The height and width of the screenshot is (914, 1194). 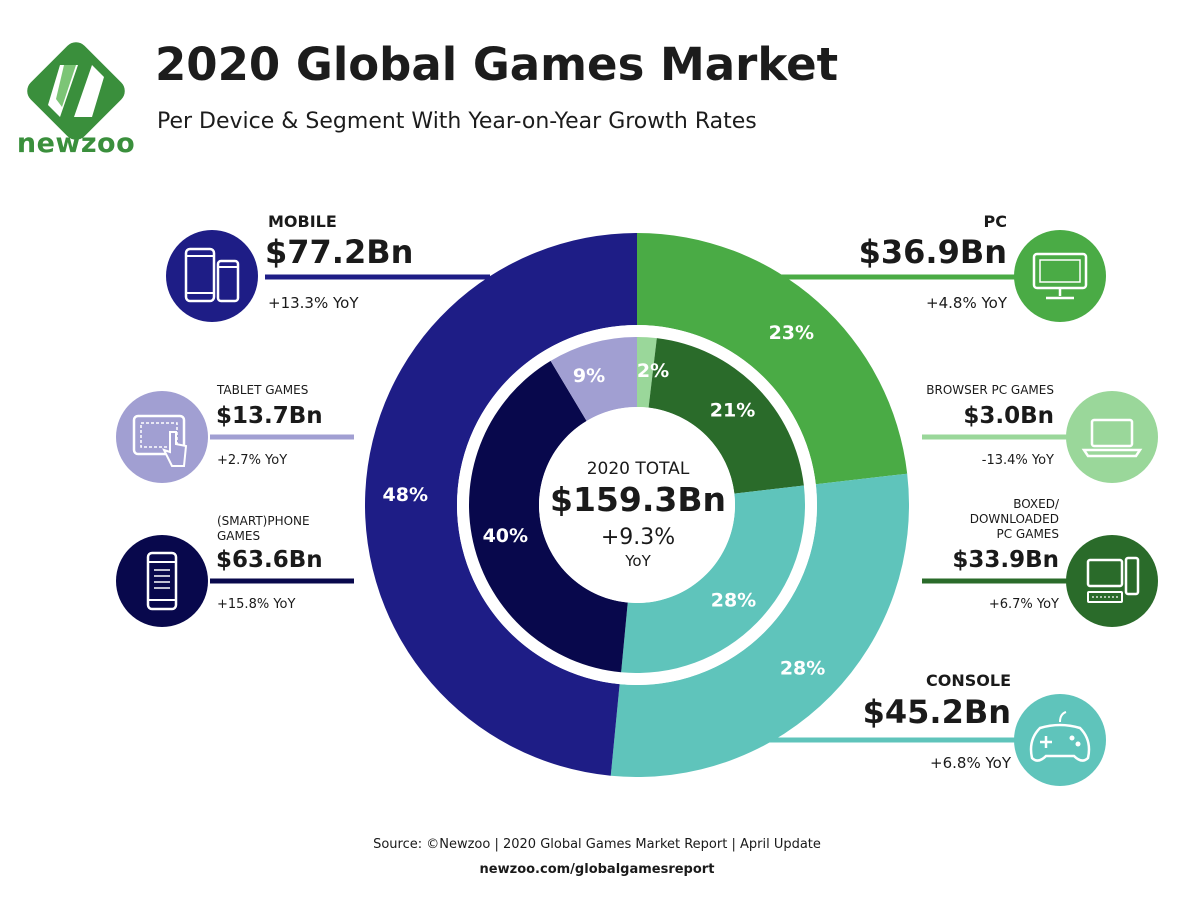 What do you see at coordinates (713, 579) in the screenshot?
I see `inner-segment-console` at bounding box center [713, 579].